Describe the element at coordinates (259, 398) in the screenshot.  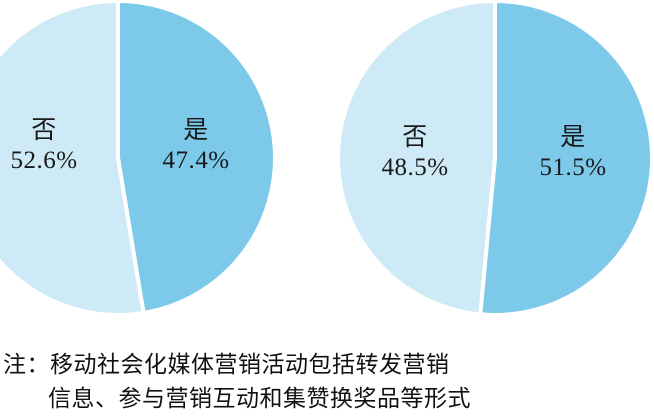
I see `note-line-2: 信息、参与营销互动和集赞换奖品等形式` at that location.